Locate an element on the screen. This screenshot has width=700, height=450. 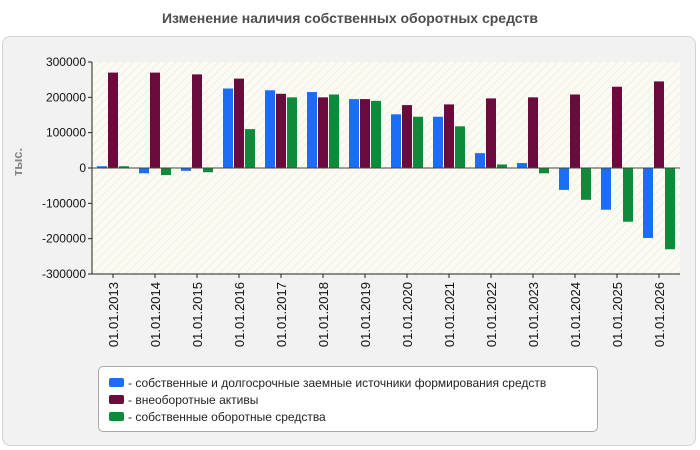
legend-swatch-sources is located at coordinates (116, 382).